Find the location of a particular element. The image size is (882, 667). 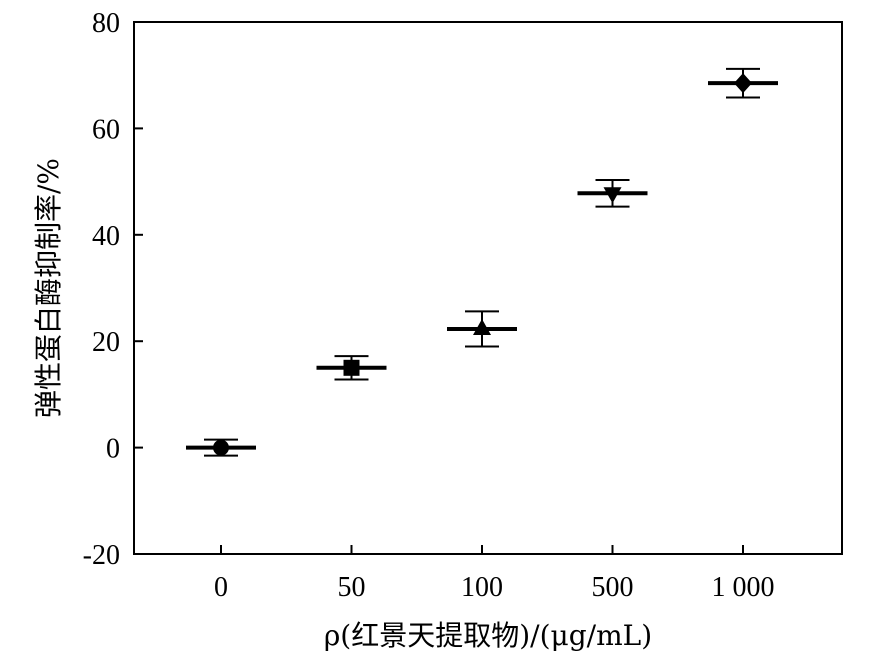

marker-diamond is located at coordinates (743, 83).